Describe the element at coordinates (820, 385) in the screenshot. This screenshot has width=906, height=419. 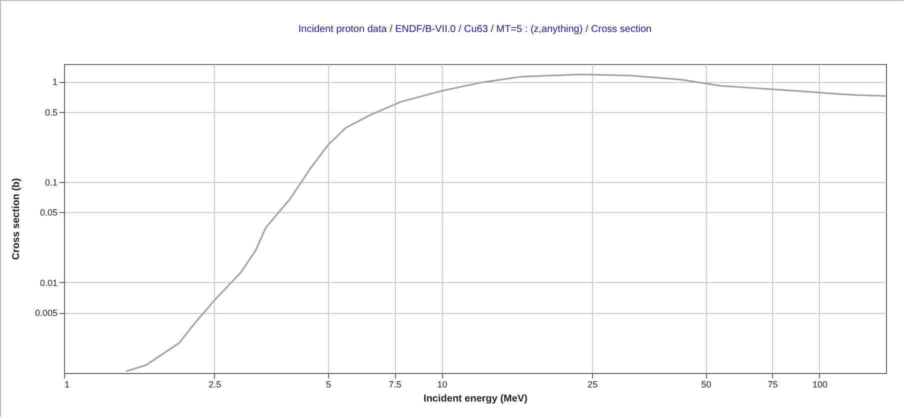
I see `x-tick-label: 100` at that location.